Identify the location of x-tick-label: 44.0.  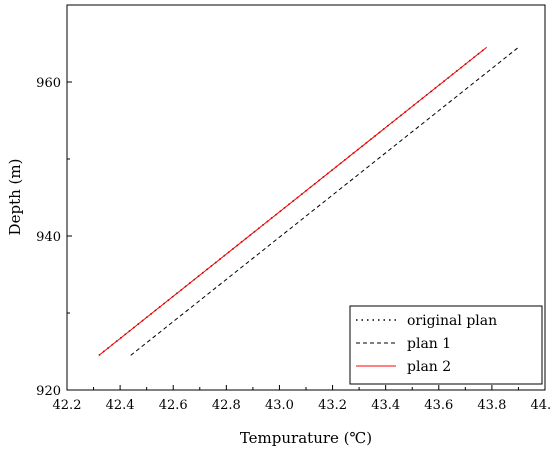
(540, 405).